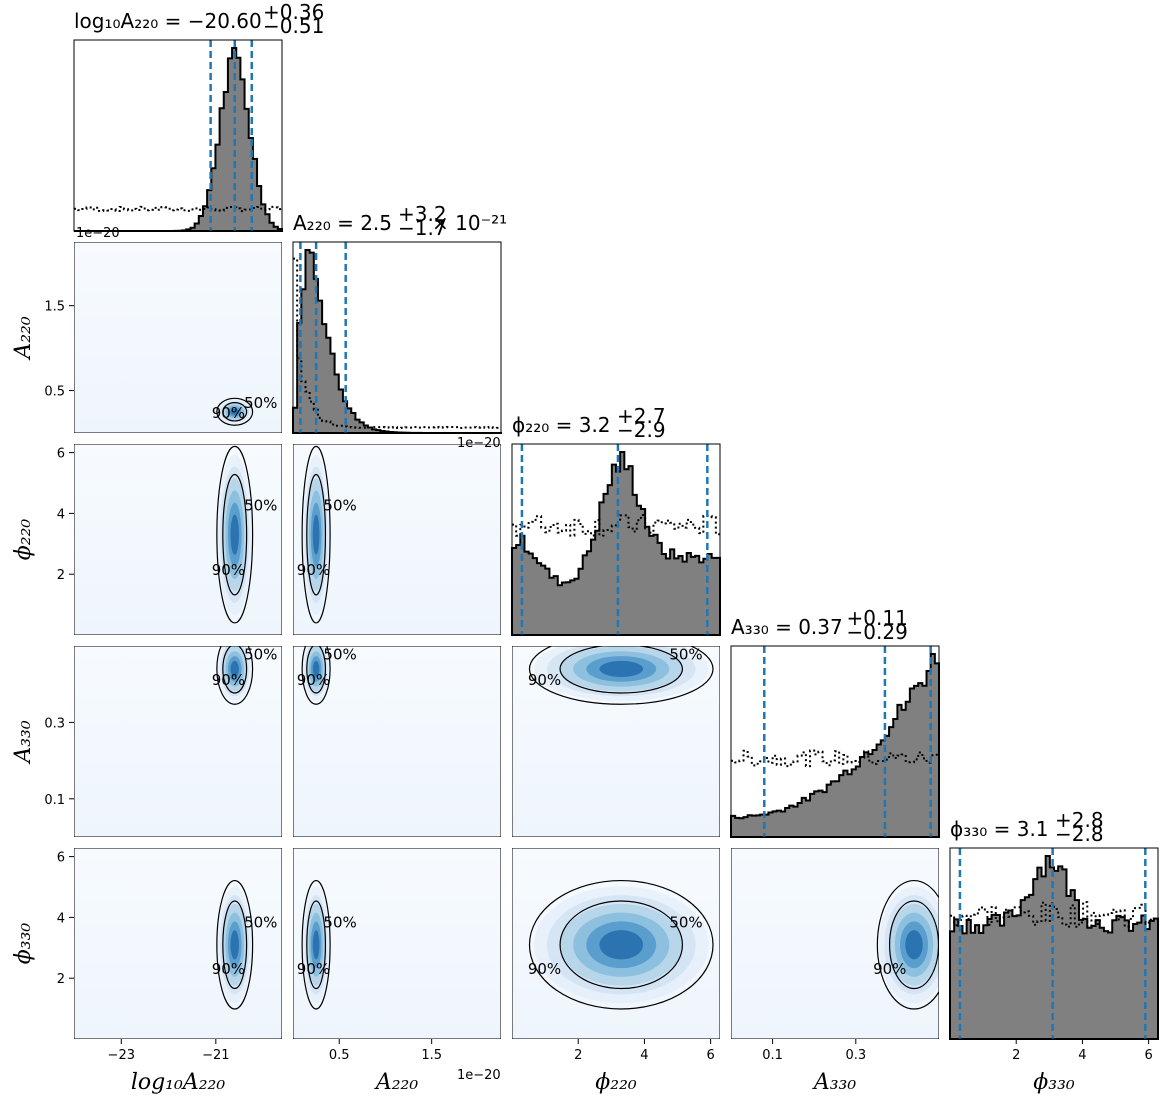  I want to click on density-panel-log10A220-vs-A330, so click(178, 741).